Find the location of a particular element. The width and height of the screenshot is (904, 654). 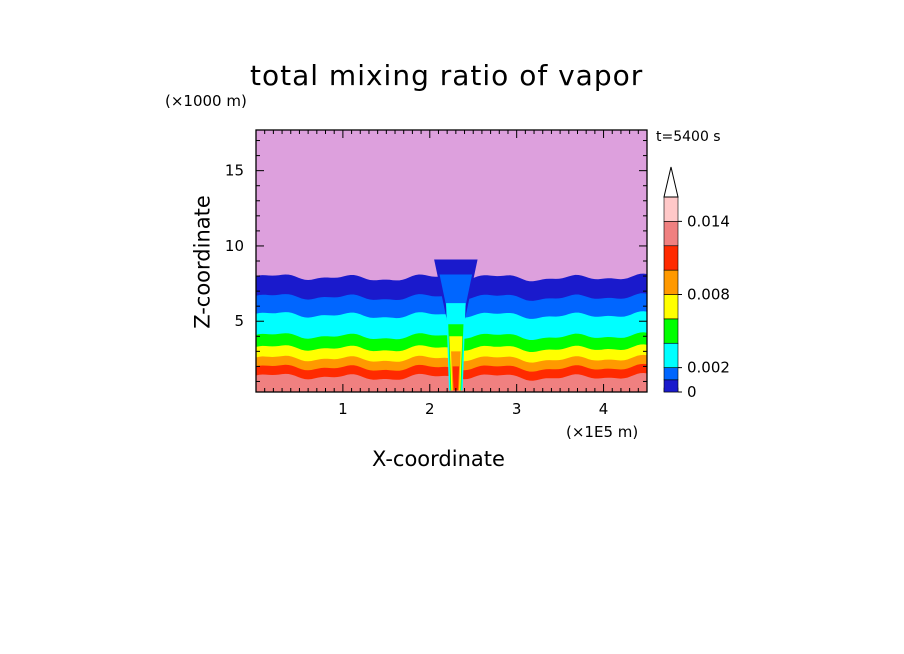

y-tick-label: 10 is located at coordinates (234, 246).